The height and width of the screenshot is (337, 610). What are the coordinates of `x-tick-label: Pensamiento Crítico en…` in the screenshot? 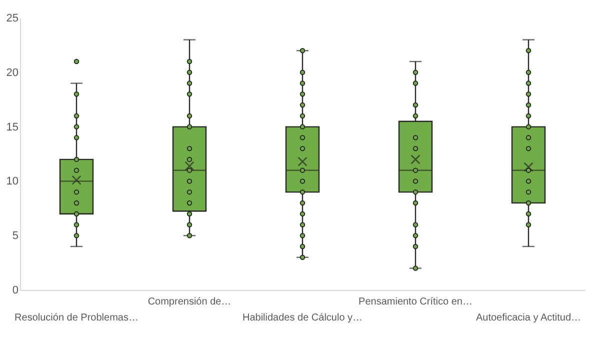 It's located at (415, 302).